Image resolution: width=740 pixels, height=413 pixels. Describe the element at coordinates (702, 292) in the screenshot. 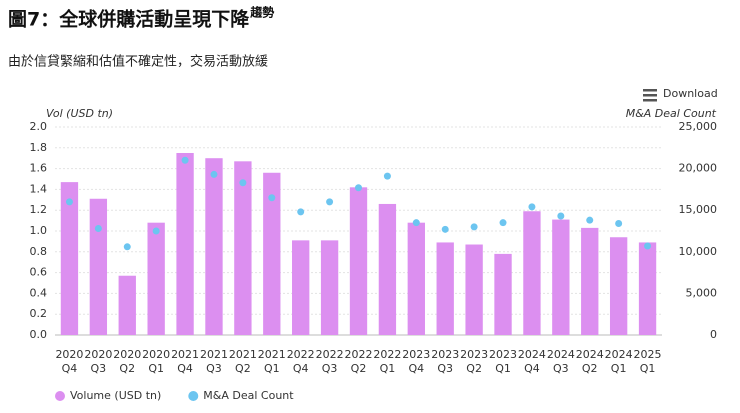

I see `y-tick-label: 5,000` at that location.